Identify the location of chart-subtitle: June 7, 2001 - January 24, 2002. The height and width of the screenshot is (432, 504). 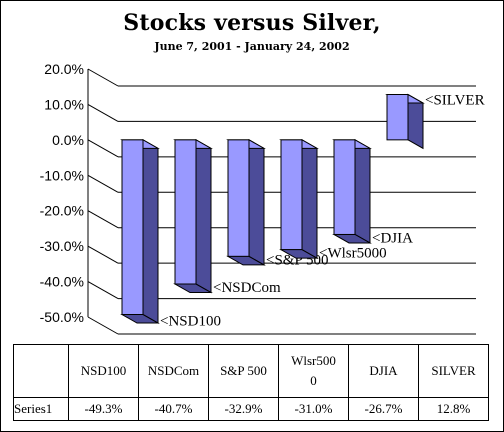
(252, 46).